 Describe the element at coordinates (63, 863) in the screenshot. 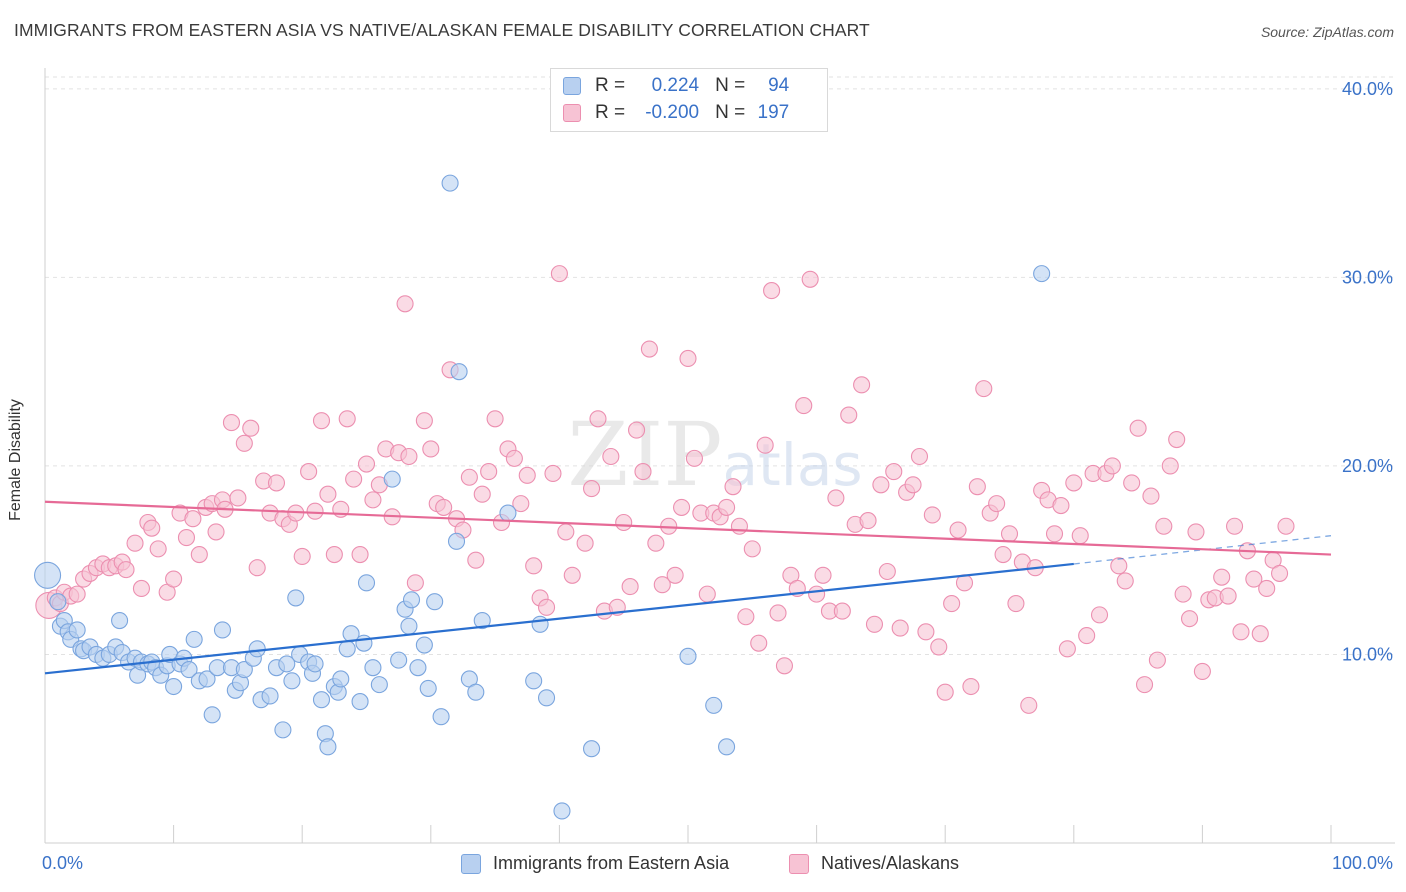

I see `x-tick-label-min: 0.0%` at that location.